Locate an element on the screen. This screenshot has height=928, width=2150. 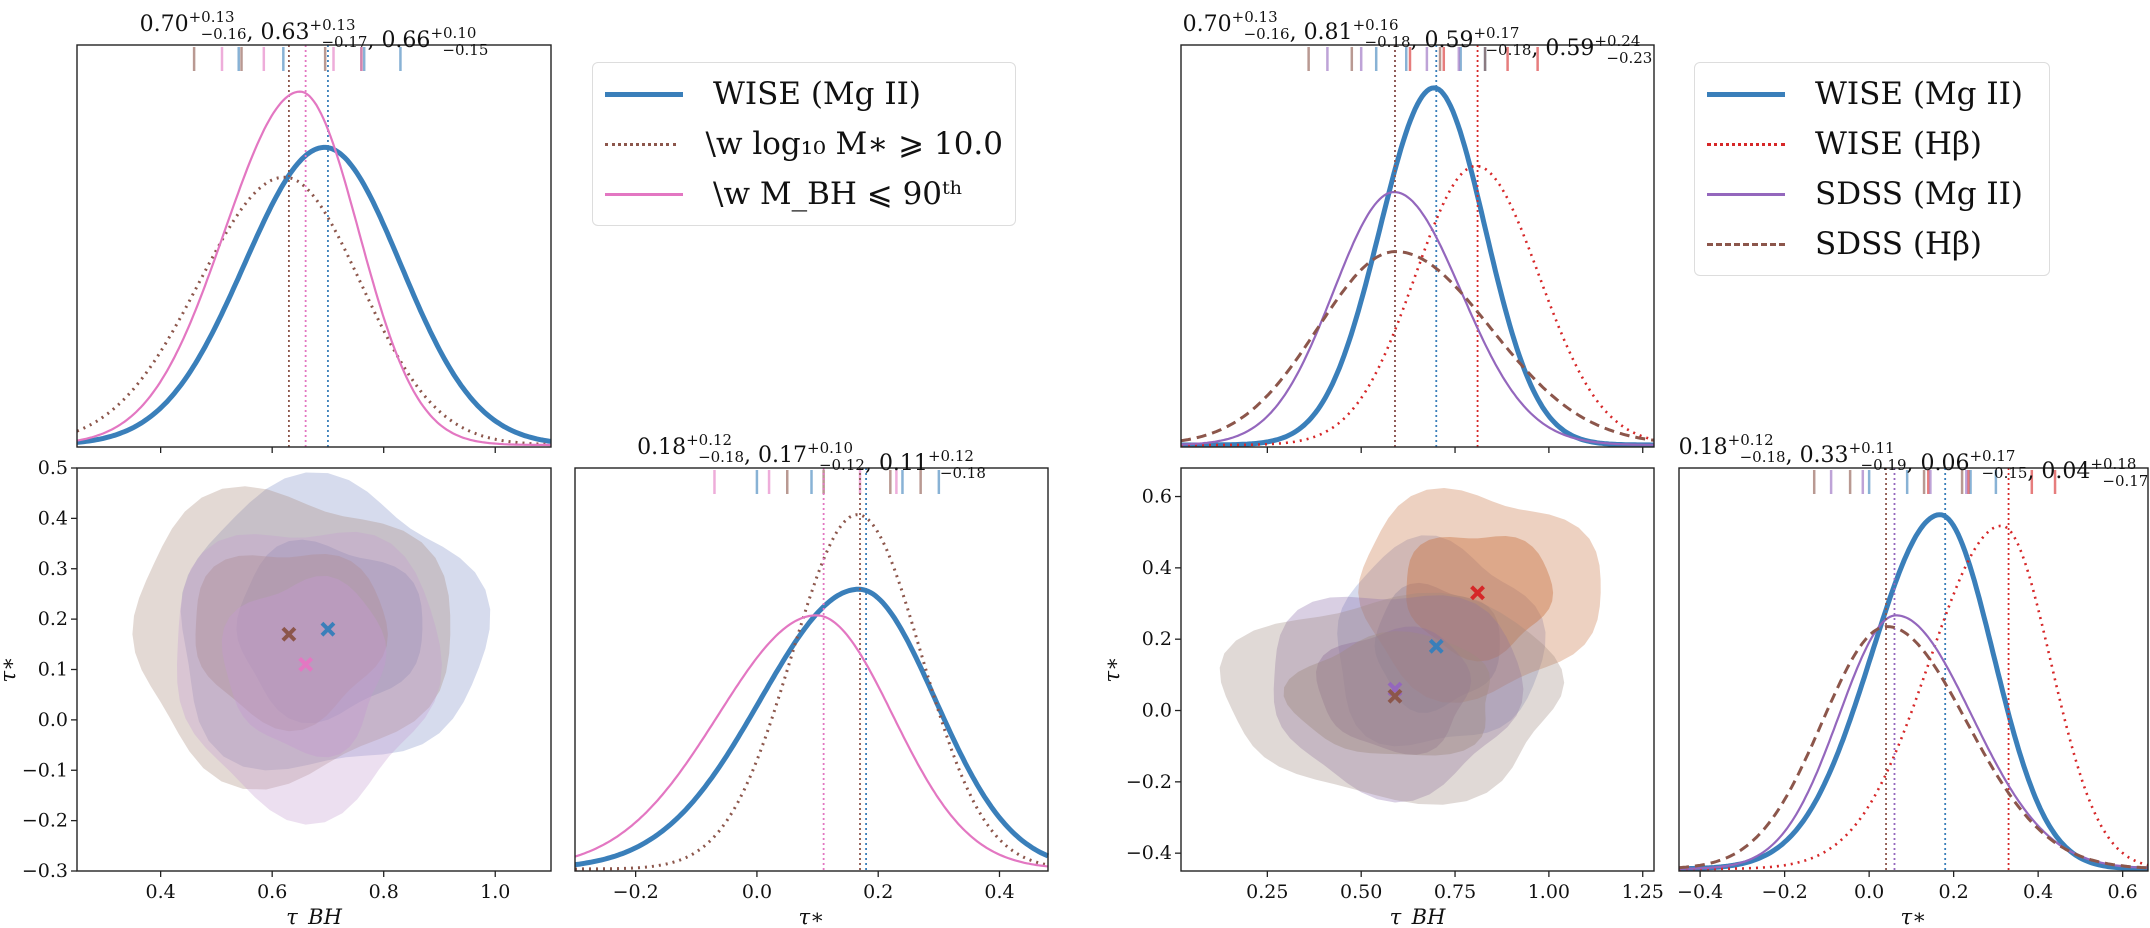
left-joint-ytick-label: 0.2 is located at coordinates (53, 619).